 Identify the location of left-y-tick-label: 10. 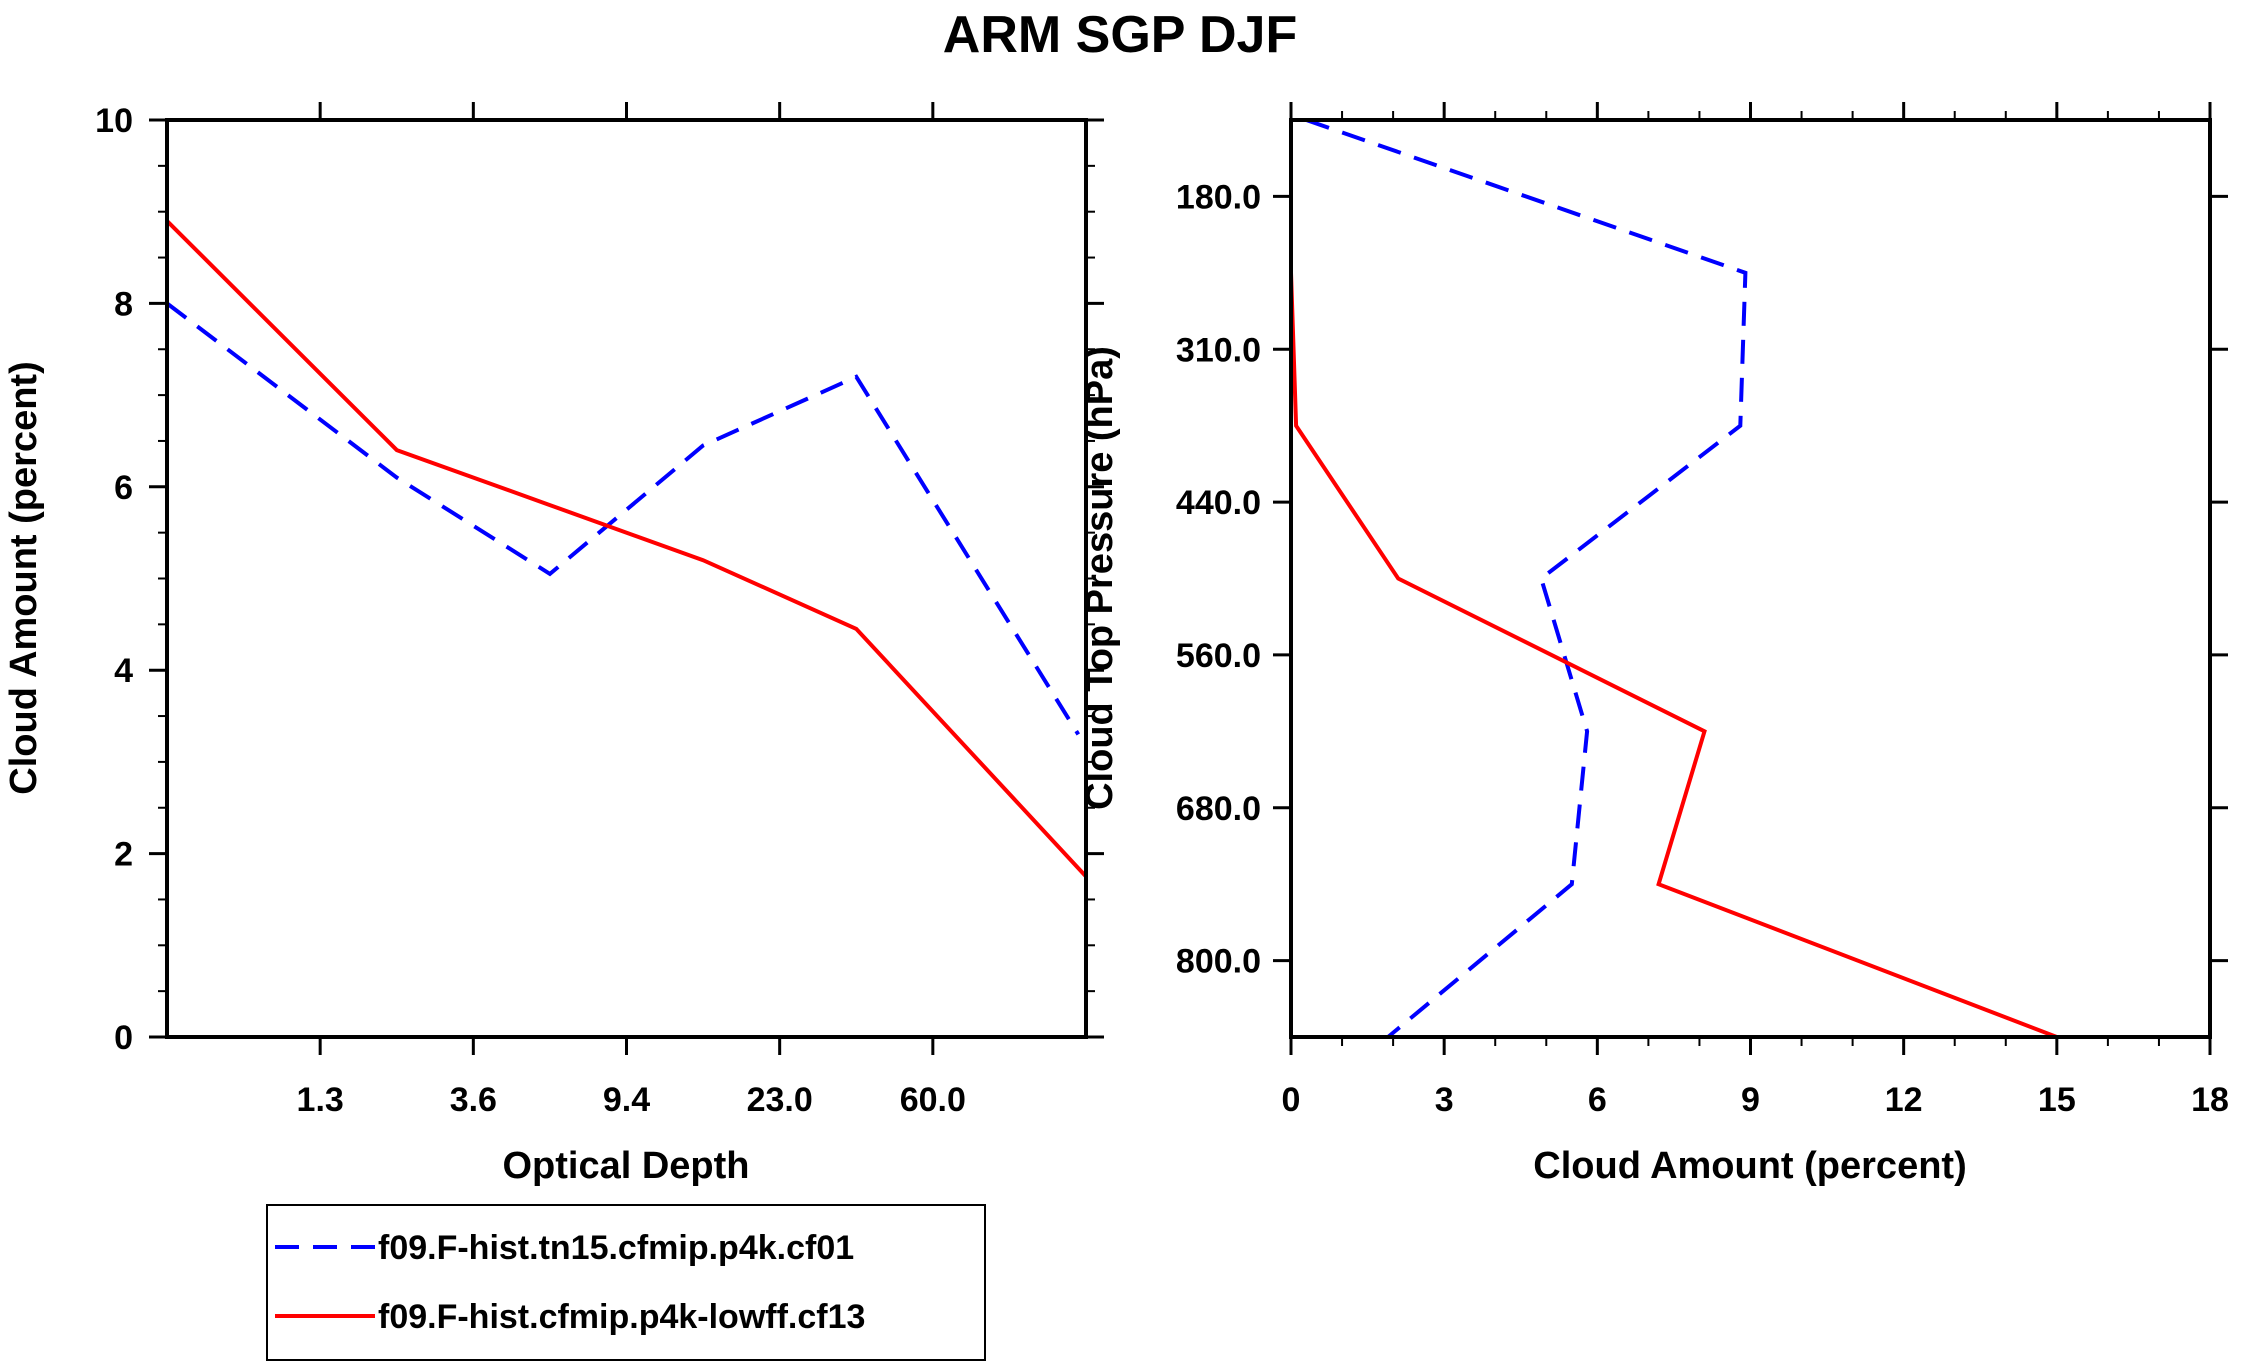
(114, 121).